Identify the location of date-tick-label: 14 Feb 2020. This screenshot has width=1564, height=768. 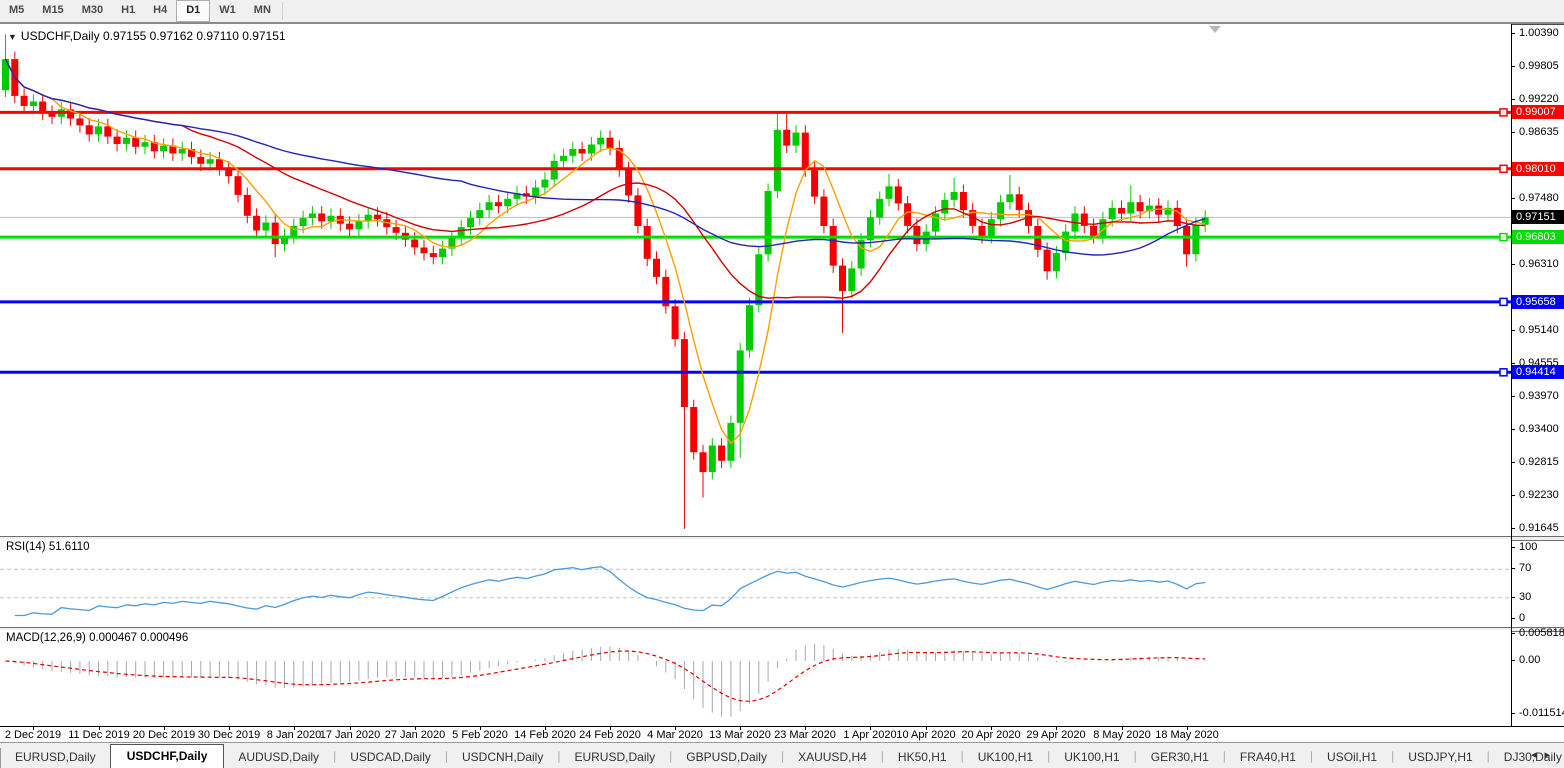
(545, 735).